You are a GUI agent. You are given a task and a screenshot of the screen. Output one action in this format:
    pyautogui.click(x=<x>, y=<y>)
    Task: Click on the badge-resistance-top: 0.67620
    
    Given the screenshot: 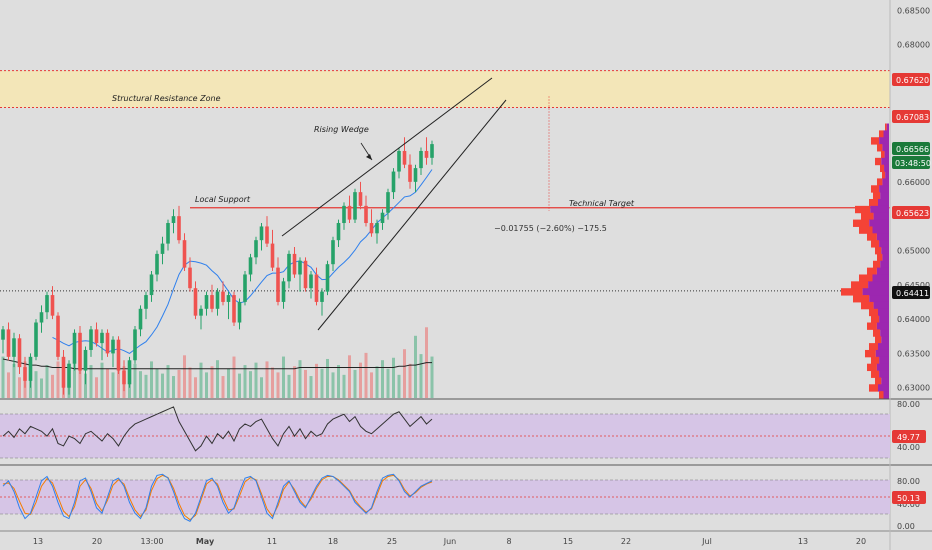 What is the action you would take?
    pyautogui.click(x=911, y=79)
    